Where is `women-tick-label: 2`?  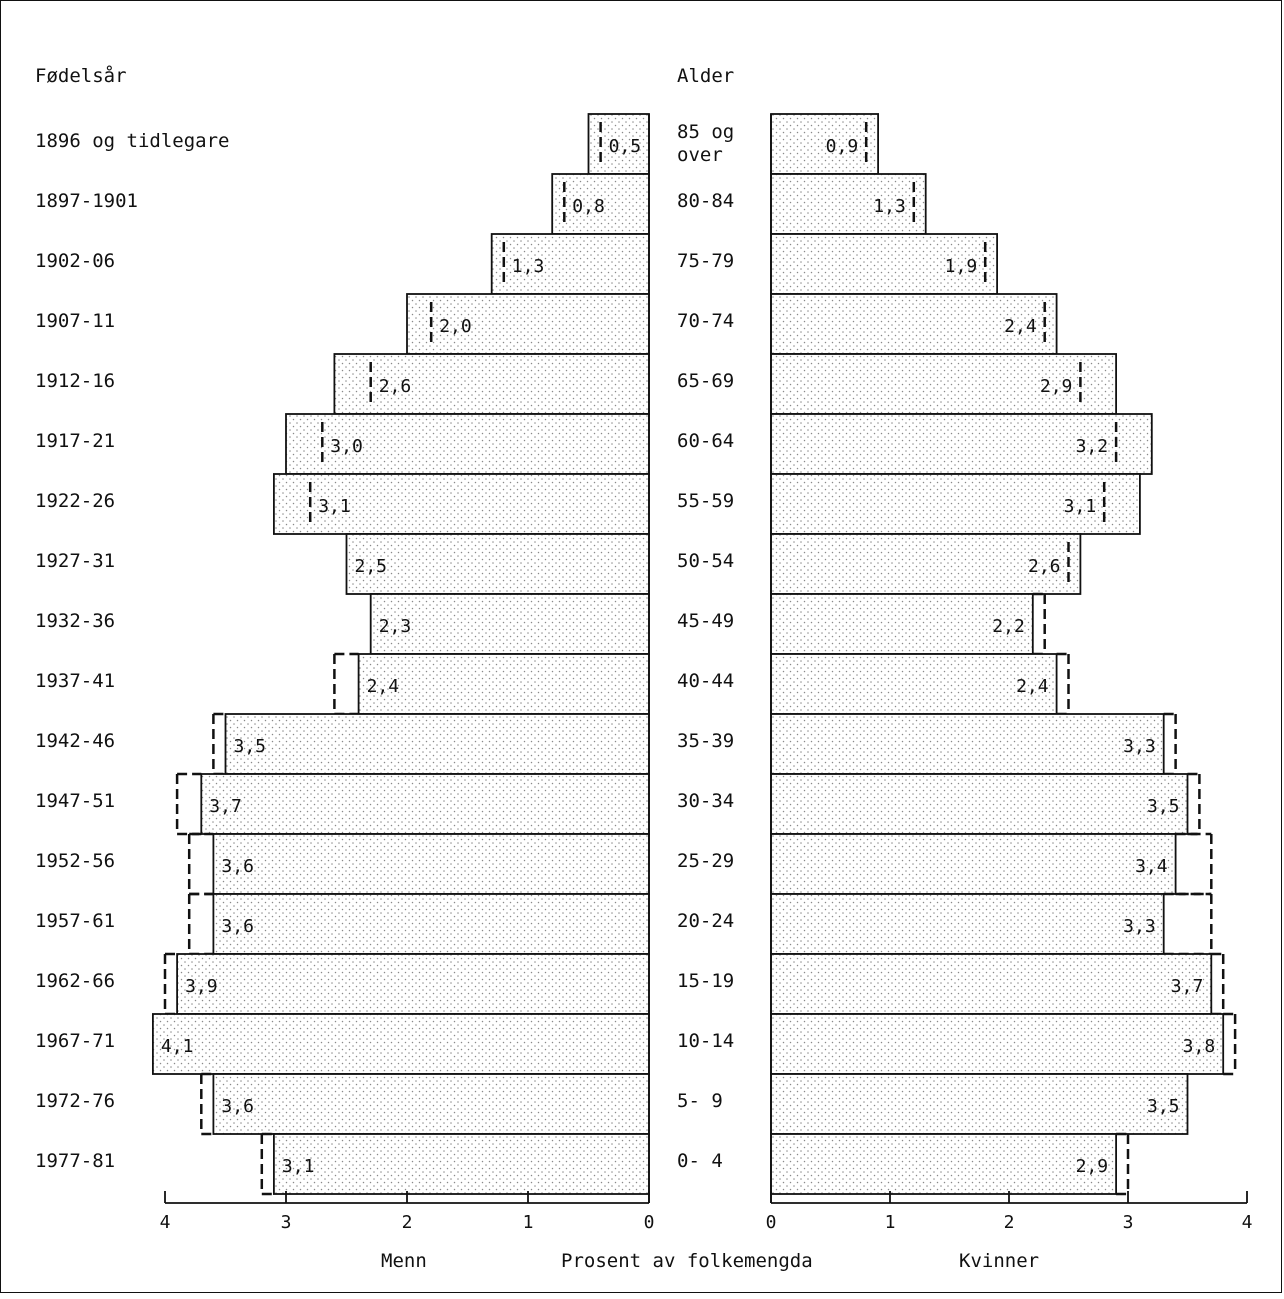
women-tick-label: 2 is located at coordinates (1009, 1222).